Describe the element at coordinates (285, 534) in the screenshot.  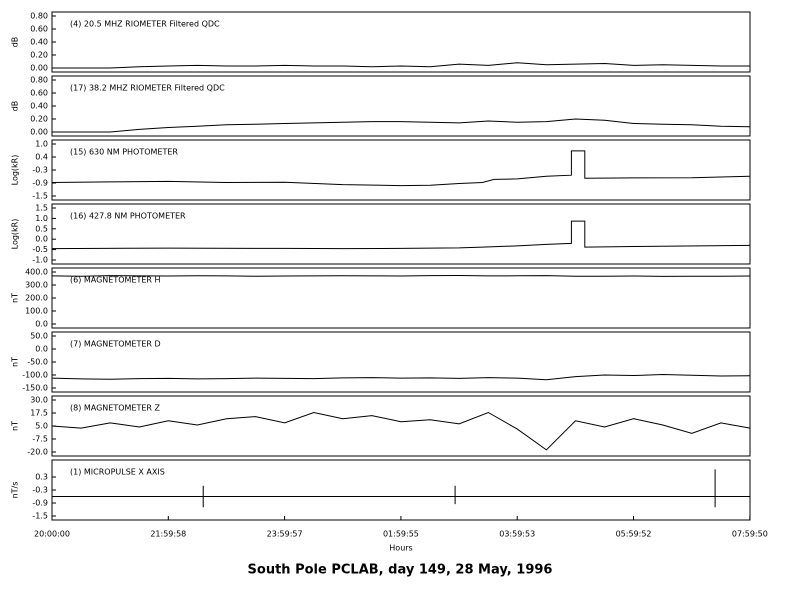
I see `x-tick-label: 23:59:57` at that location.